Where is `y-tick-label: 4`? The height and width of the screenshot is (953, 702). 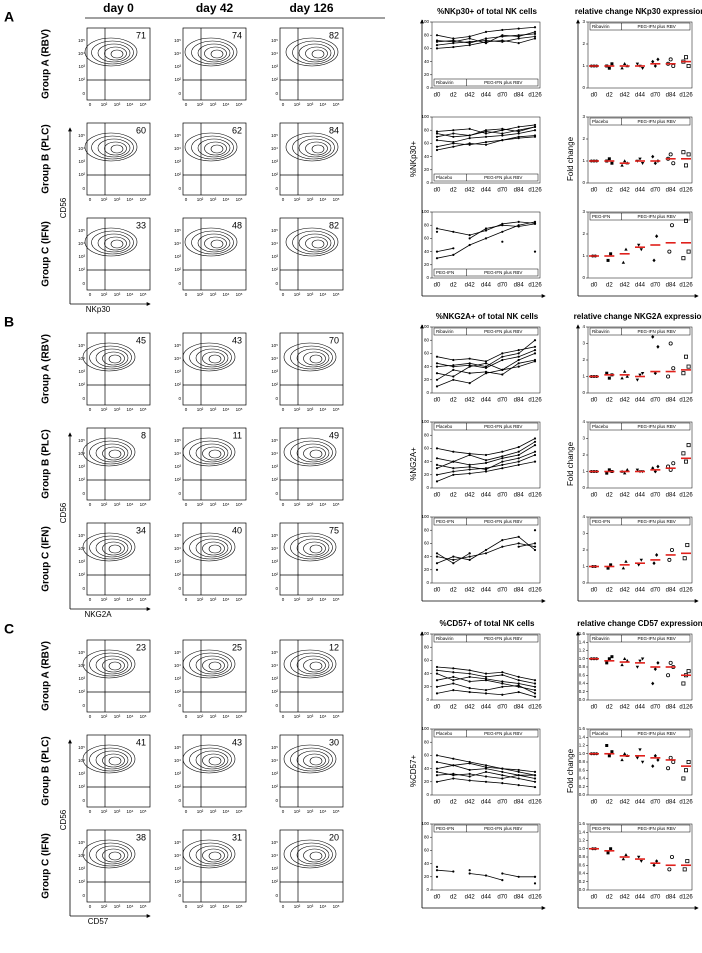
y-tick-label: 4 is located at coordinates (583, 421).